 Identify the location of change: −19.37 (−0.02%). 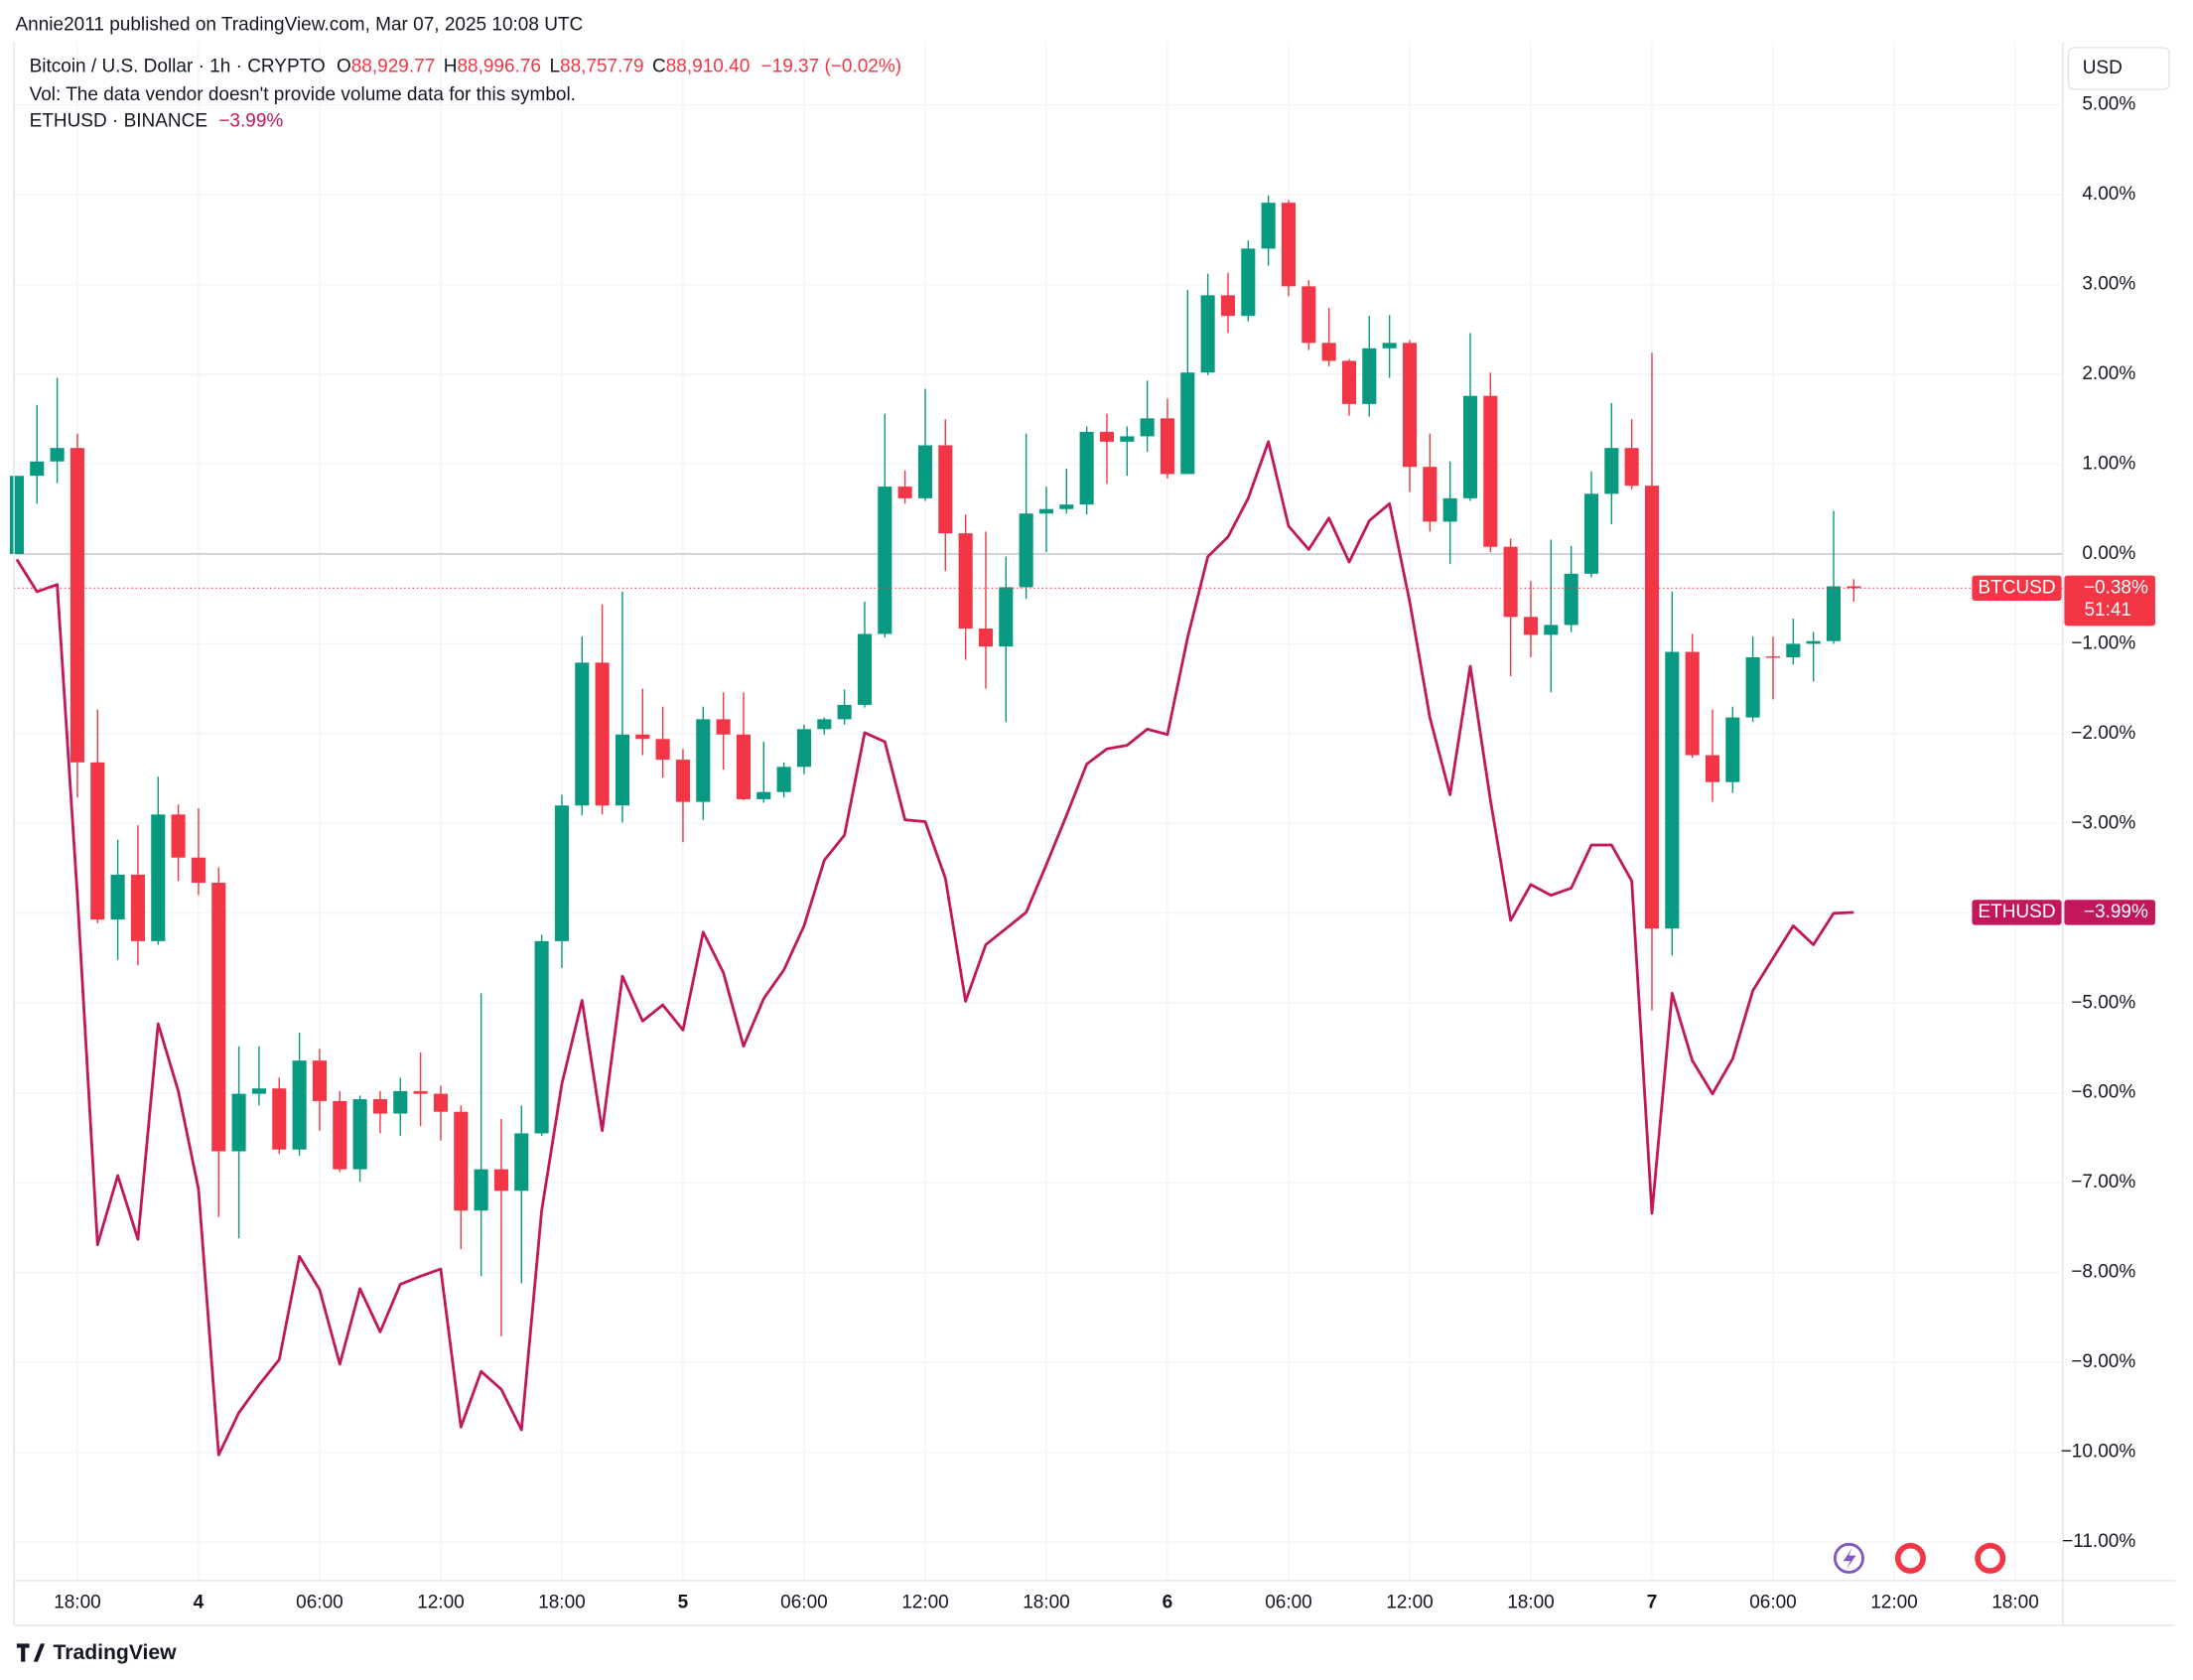
(831, 67).